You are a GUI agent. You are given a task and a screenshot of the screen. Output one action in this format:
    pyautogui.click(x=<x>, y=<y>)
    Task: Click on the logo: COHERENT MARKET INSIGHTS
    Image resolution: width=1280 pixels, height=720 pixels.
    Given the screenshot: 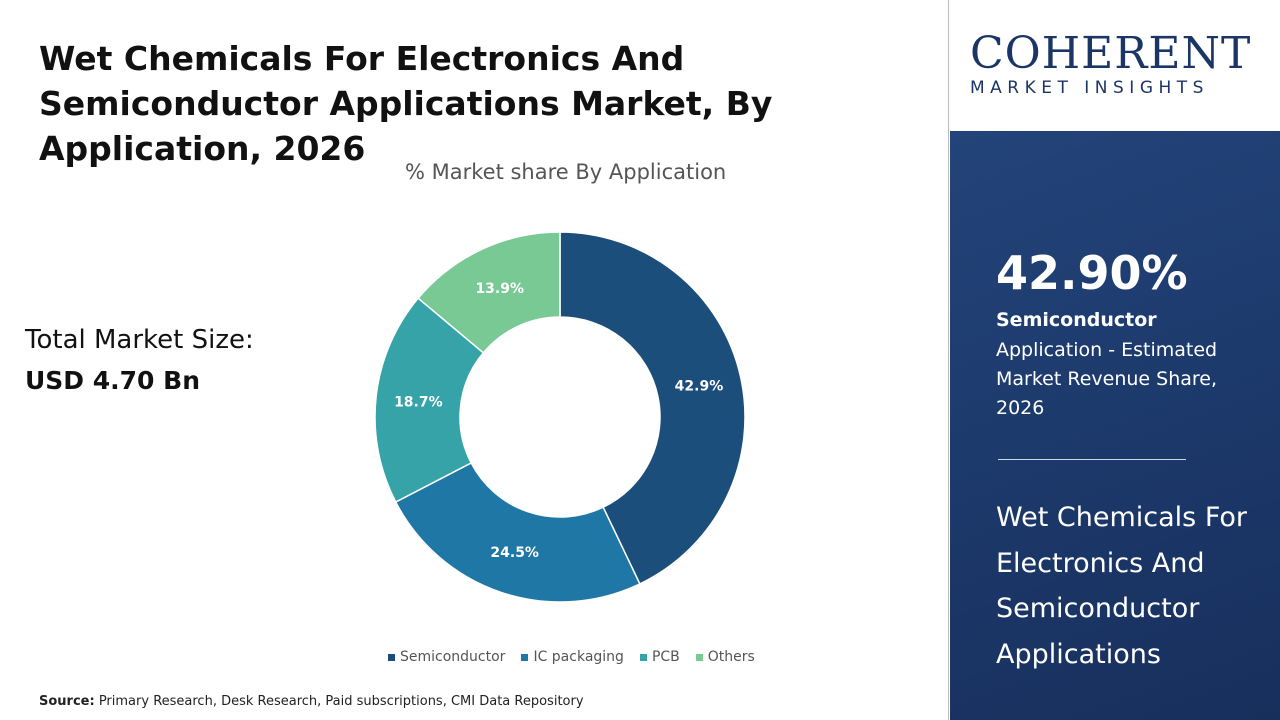 What is the action you would take?
    pyautogui.click(x=1117, y=63)
    